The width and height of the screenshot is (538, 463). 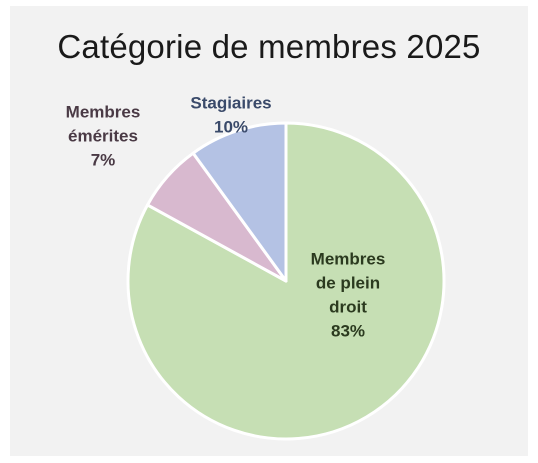 I want to click on chart-title: Catégorie de membres 2025, so click(x=269, y=46).